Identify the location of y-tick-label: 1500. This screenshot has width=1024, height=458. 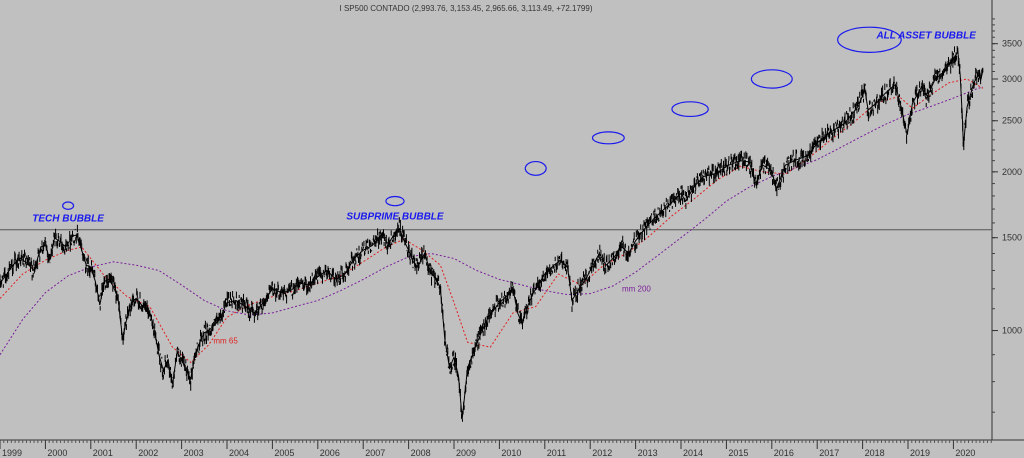
(1012, 238).